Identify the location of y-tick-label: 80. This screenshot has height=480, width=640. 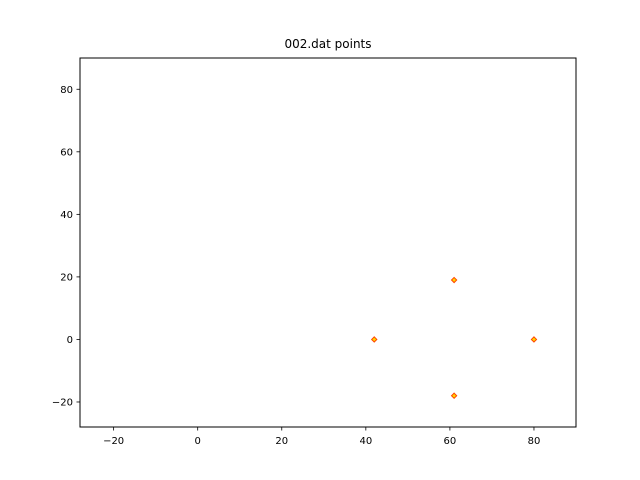
(66, 90).